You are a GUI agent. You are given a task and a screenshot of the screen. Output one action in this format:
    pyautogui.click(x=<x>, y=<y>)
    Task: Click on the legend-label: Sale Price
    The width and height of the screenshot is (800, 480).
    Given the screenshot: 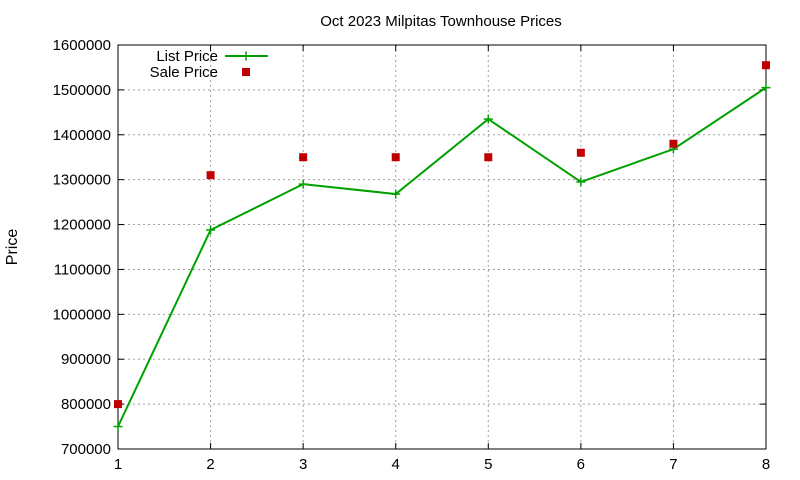 What is the action you would take?
    pyautogui.click(x=184, y=72)
    